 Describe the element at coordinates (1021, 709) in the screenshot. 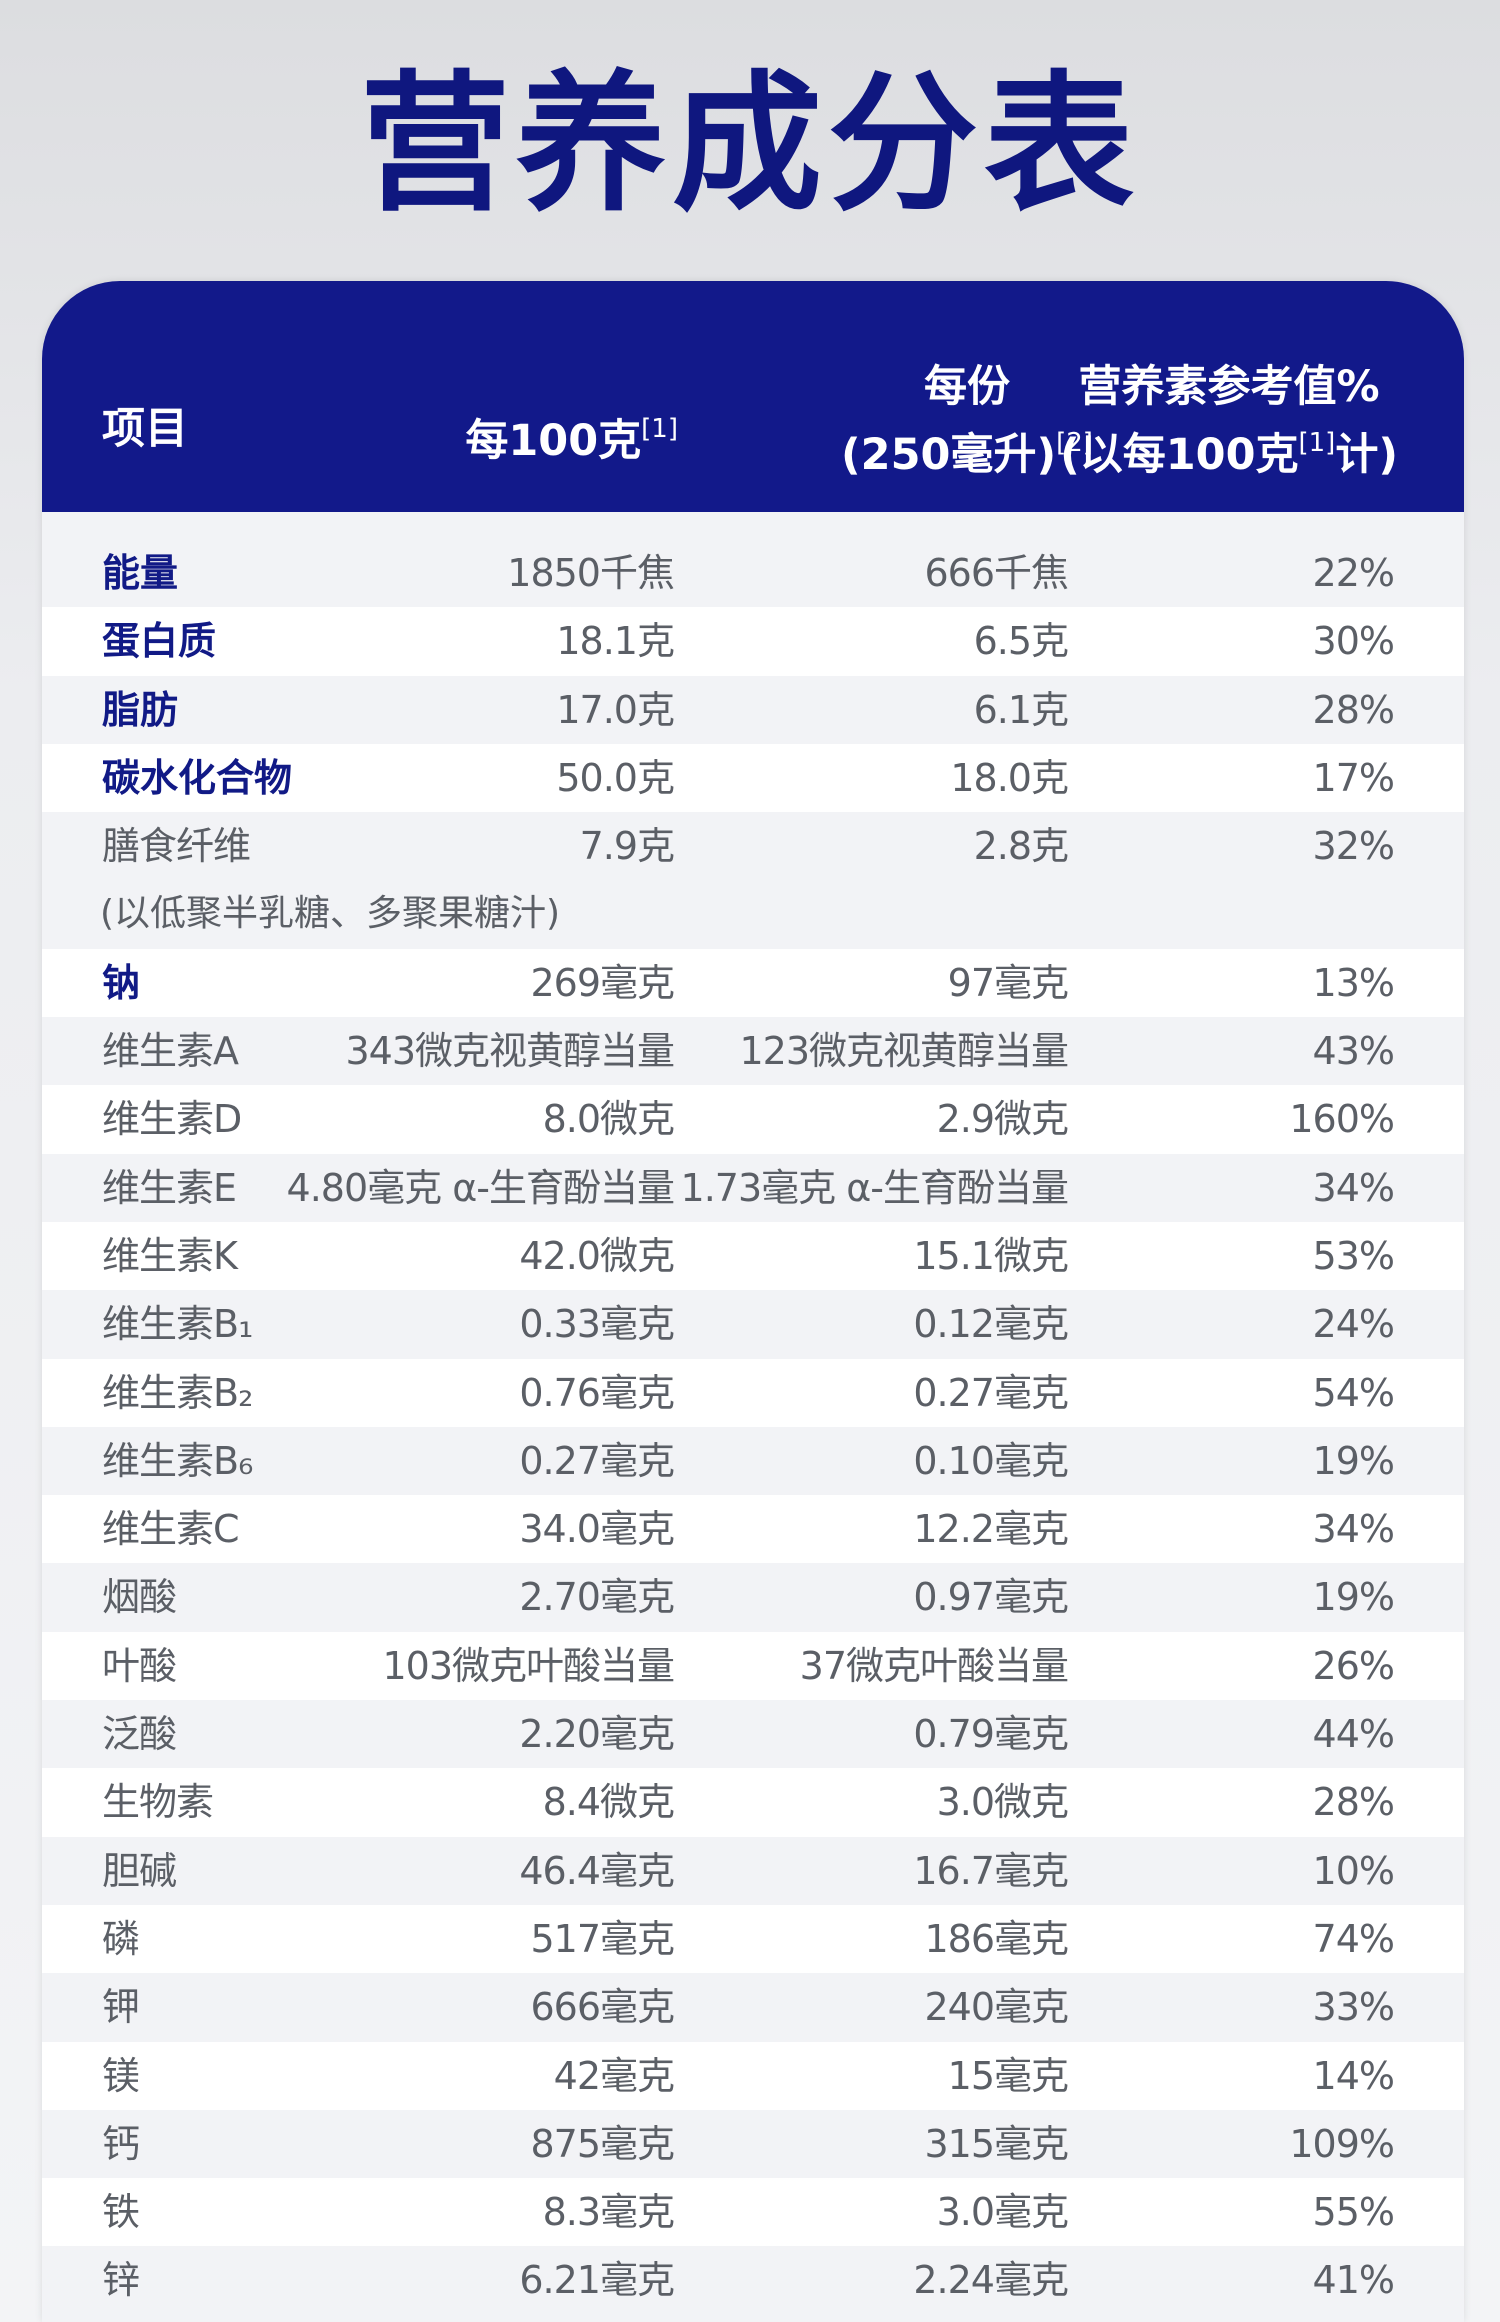

I see `per-serving-value: 6.1克` at that location.